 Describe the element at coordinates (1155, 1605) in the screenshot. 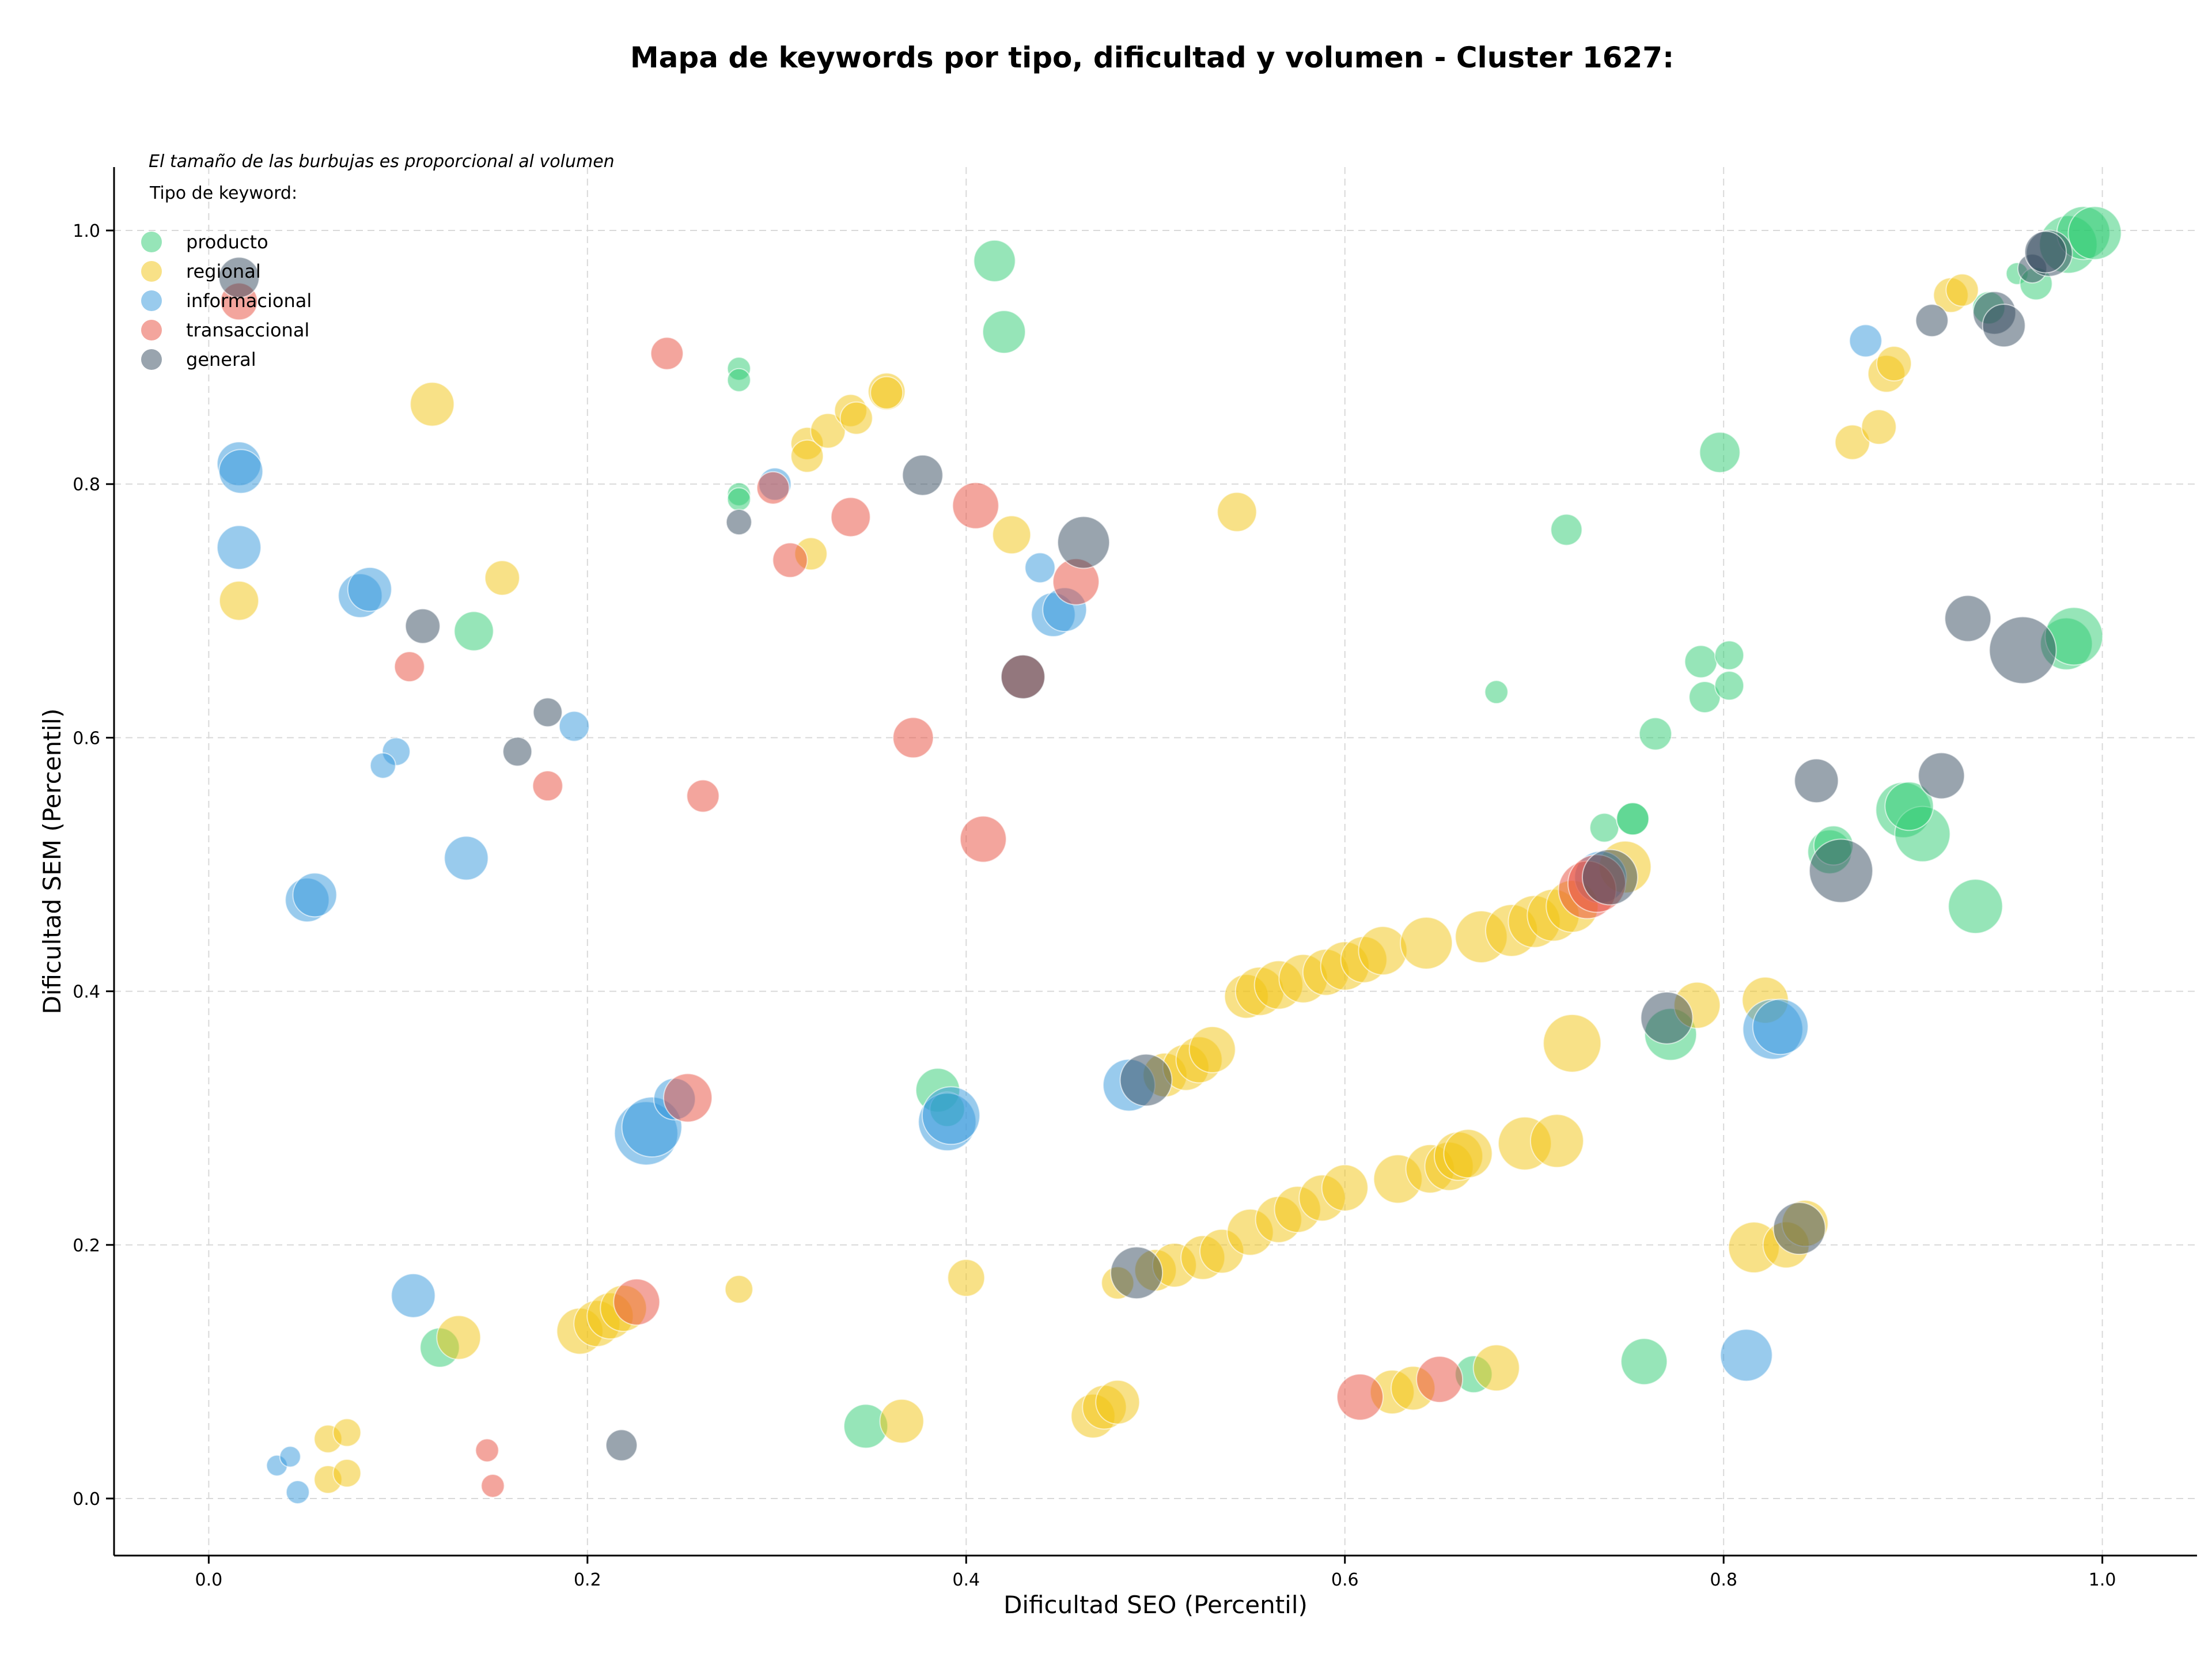

I see `x-axis-label: Dificultad SEO (Percentil)` at that location.